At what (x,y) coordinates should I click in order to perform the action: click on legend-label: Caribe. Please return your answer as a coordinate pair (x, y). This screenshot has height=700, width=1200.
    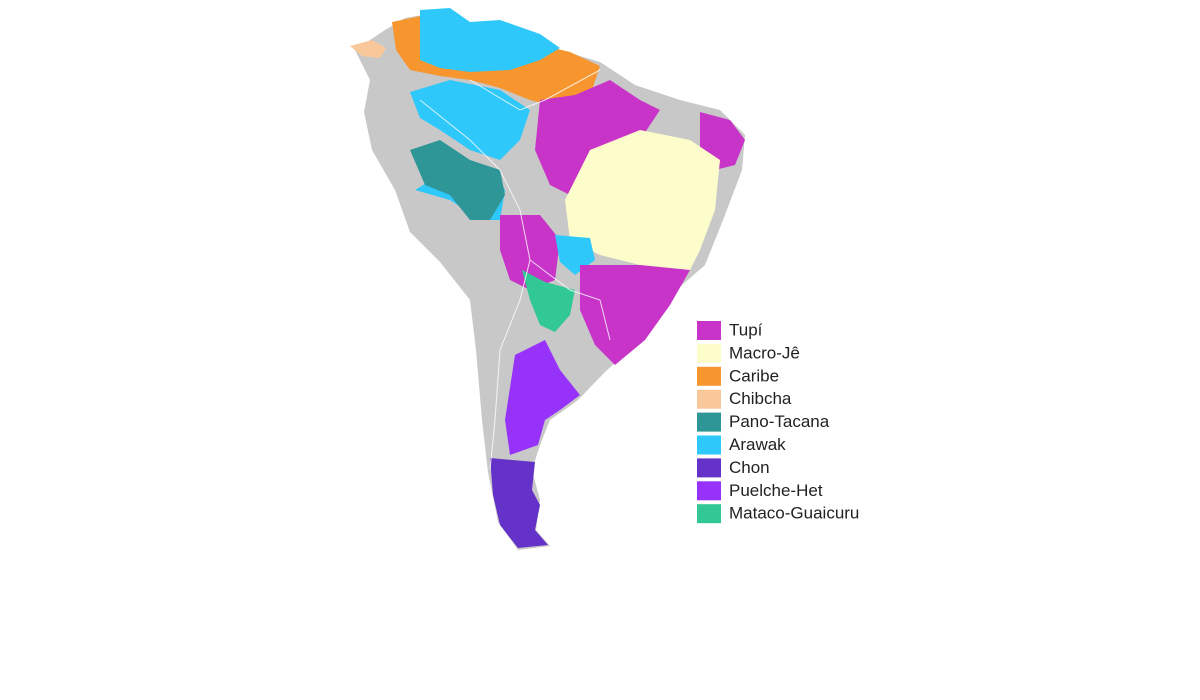
    Looking at the image, I should click on (754, 375).